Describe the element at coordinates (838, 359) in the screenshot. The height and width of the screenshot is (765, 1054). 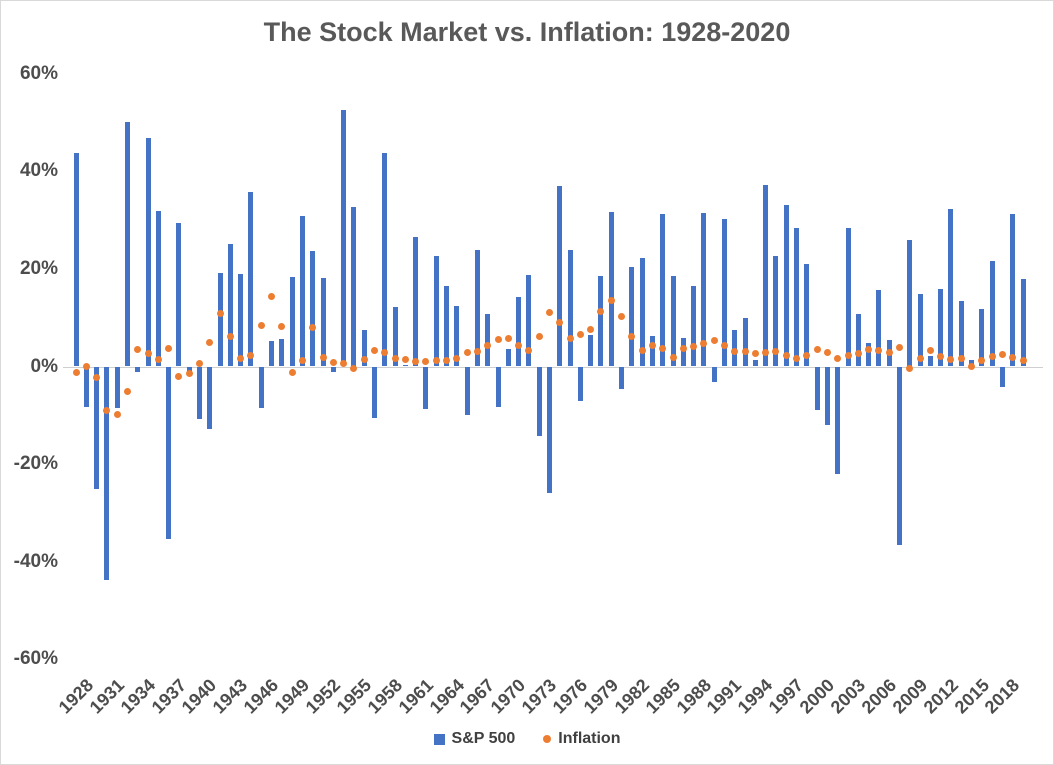
I see `inflation-point-2002` at that location.